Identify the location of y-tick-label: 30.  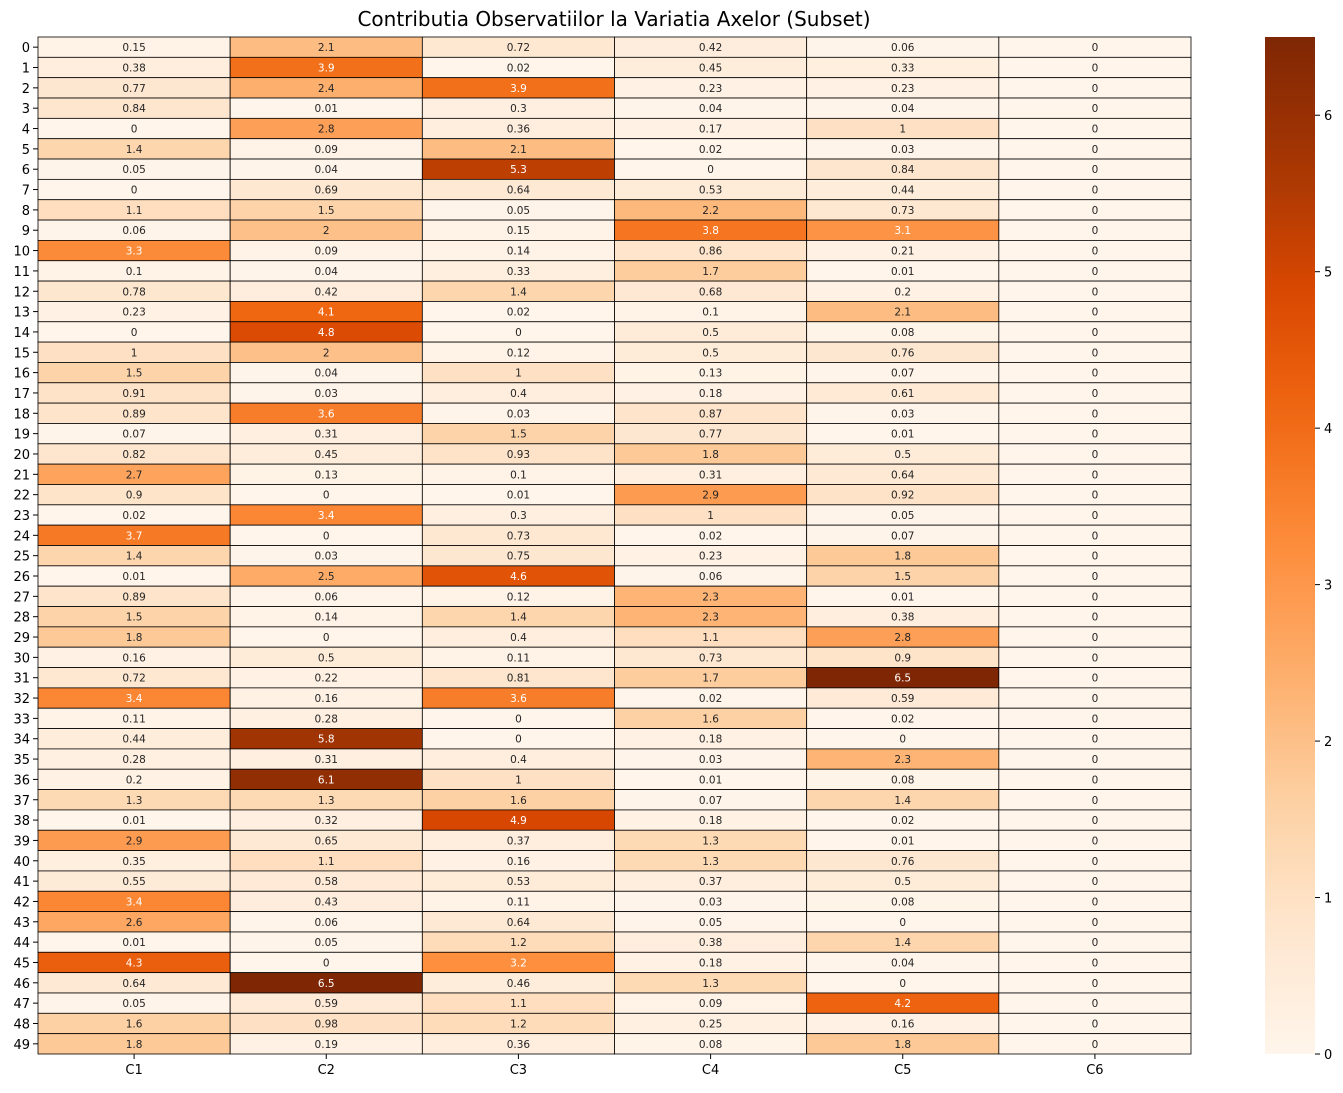
(21, 658).